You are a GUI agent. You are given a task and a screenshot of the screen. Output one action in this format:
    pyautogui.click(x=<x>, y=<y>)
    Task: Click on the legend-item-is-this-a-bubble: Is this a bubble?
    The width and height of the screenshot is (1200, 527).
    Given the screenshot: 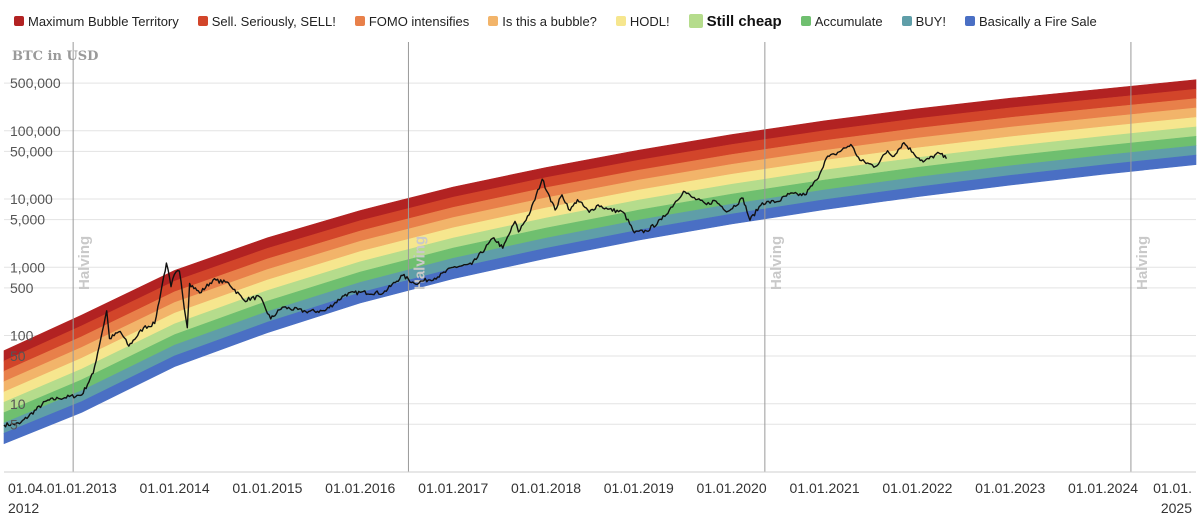 What is the action you would take?
    pyautogui.click(x=542, y=21)
    